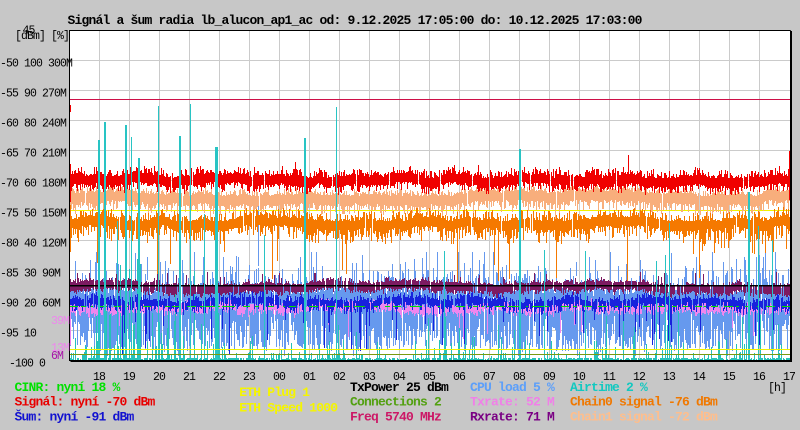 The width and height of the screenshot is (800, 430). What do you see at coordinates (459, 377) in the screenshot?
I see `svg-text: 06` at bounding box center [459, 377].